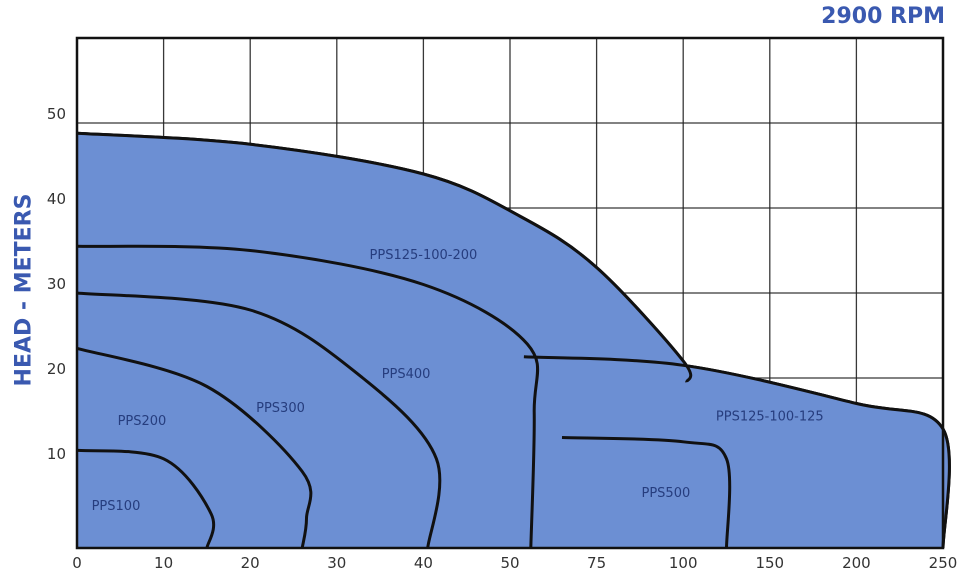  What do you see at coordinates (56, 454) in the screenshot?
I see `y-tick-label: 10` at bounding box center [56, 454].